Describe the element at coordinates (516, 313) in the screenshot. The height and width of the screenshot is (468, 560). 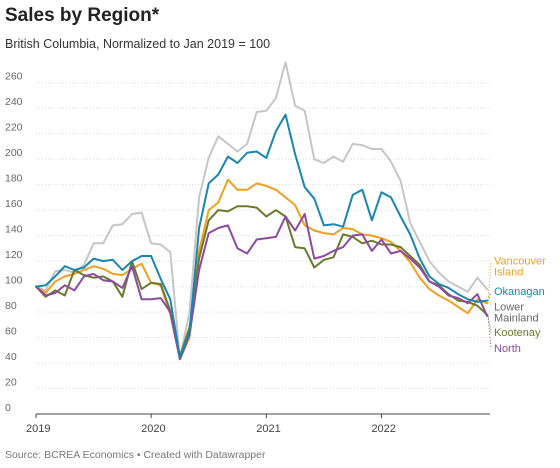
I see `series-label: Lower Mainland` at that location.